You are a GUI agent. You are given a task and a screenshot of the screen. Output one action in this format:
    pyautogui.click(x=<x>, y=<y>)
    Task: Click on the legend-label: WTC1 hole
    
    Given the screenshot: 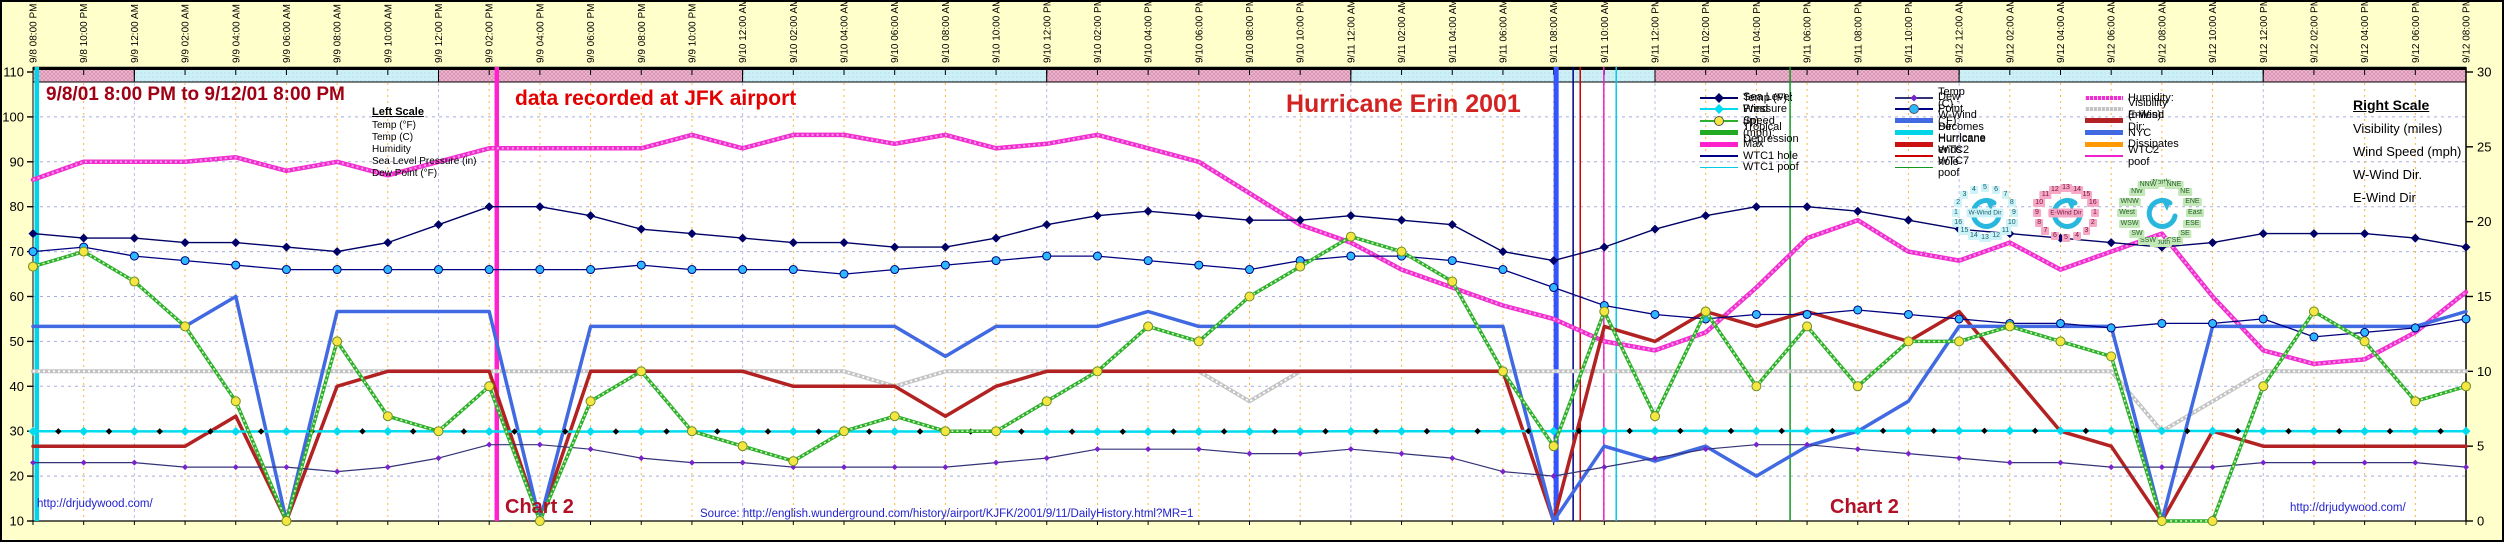 What is the action you would take?
    pyautogui.click(x=1771, y=155)
    